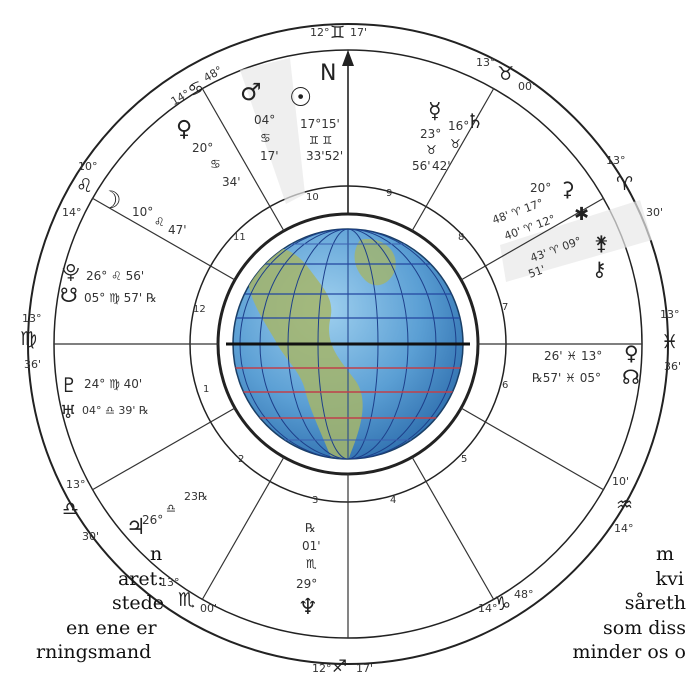 This screenshot has width=686, height=693. Describe the element at coordinates (138, 603) in the screenshot. I see `text-line: stede` at that location.